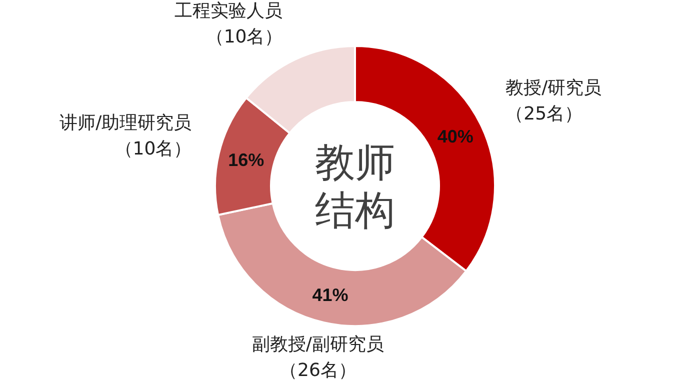 The width and height of the screenshot is (697, 383). Describe the element at coordinates (330, 295) in the screenshot. I see `data-label: 41%` at that location.